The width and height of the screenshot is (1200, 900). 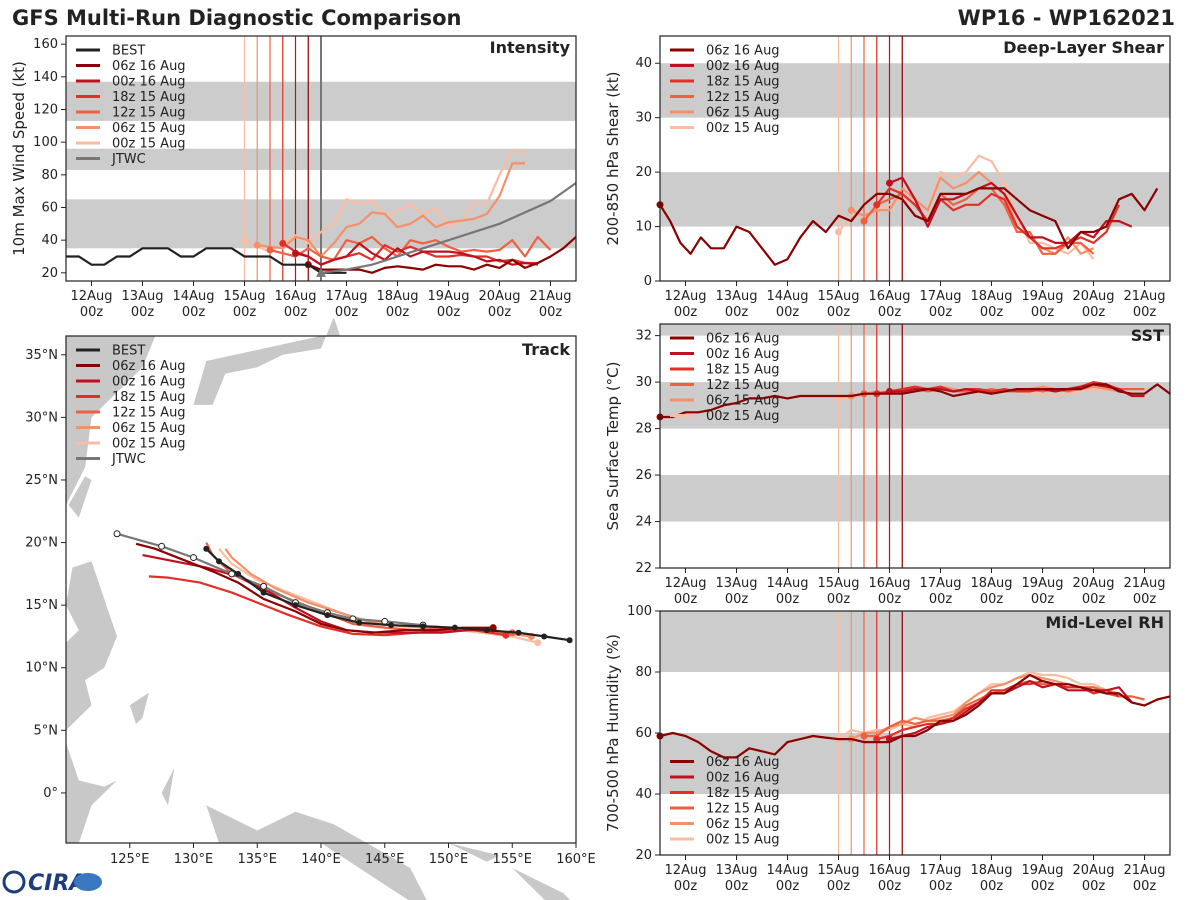 What do you see at coordinates (743, 385) in the screenshot?
I see `sst-legend-label: 12z 15 Aug` at bounding box center [743, 385].